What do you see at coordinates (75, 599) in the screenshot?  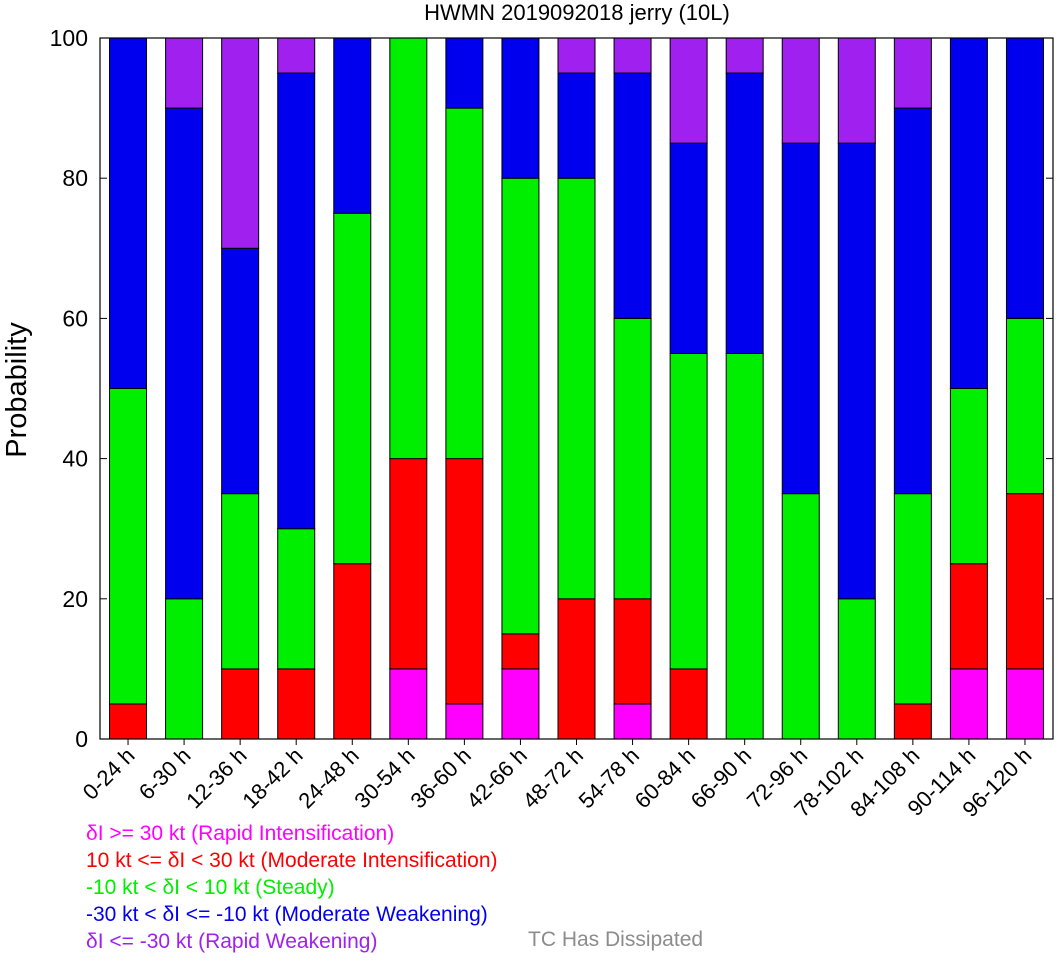 I see `y-tick-label: 20` at bounding box center [75, 599].